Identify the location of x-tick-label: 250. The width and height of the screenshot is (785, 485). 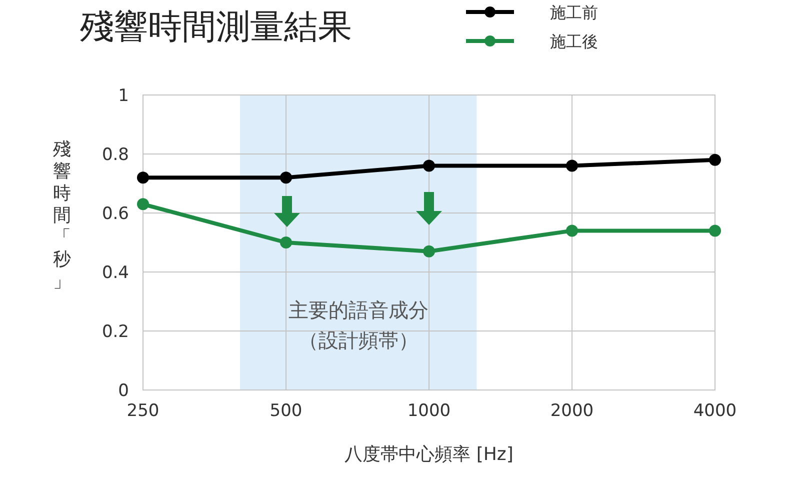
(143, 411).